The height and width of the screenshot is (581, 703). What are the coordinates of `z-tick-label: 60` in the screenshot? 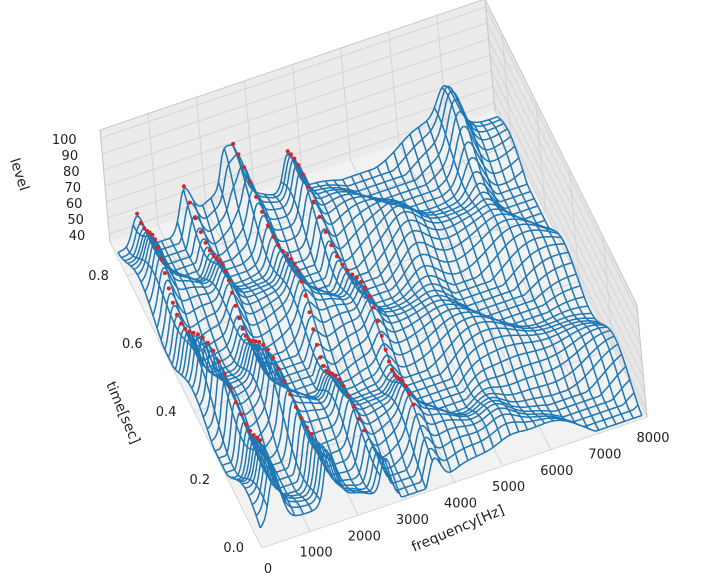 It's located at (74, 204).